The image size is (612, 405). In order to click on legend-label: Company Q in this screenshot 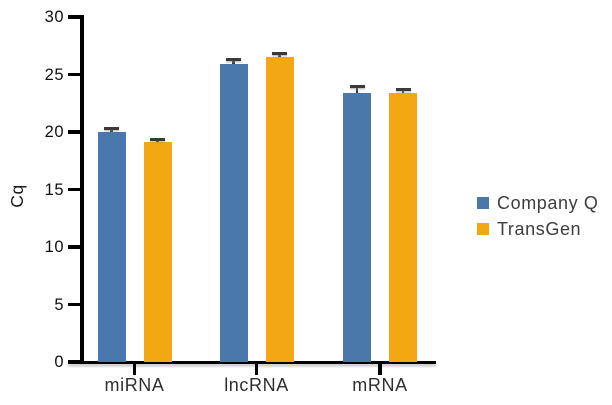, I will do `click(548, 202)`.